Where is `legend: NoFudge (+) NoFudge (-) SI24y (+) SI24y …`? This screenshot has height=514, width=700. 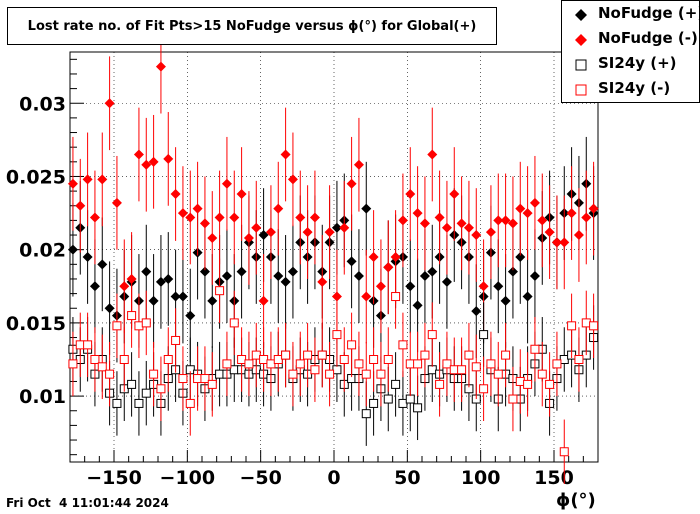 legend: NoFudge (+) NoFudge (-) SI24y (+) SI24y … is located at coordinates (630, 51).